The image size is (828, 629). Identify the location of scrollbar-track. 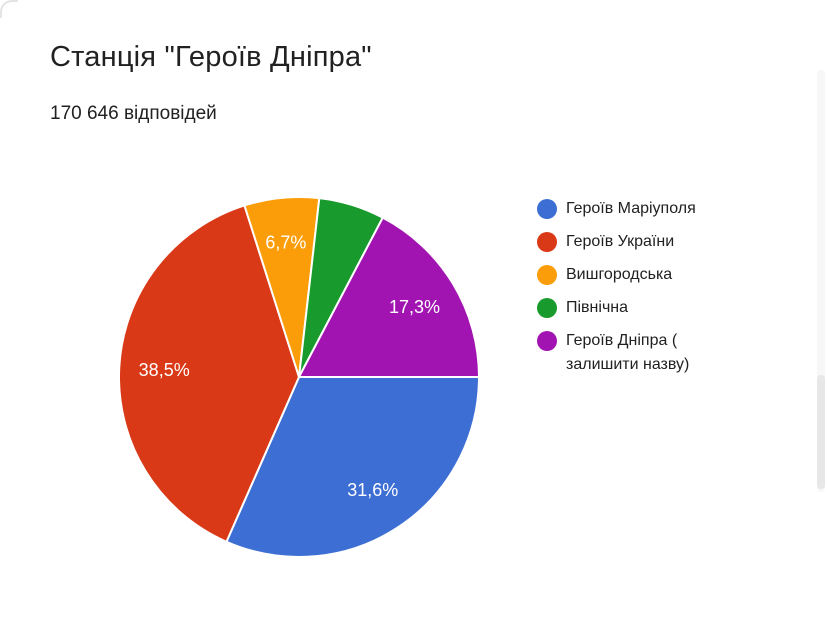
(821, 281).